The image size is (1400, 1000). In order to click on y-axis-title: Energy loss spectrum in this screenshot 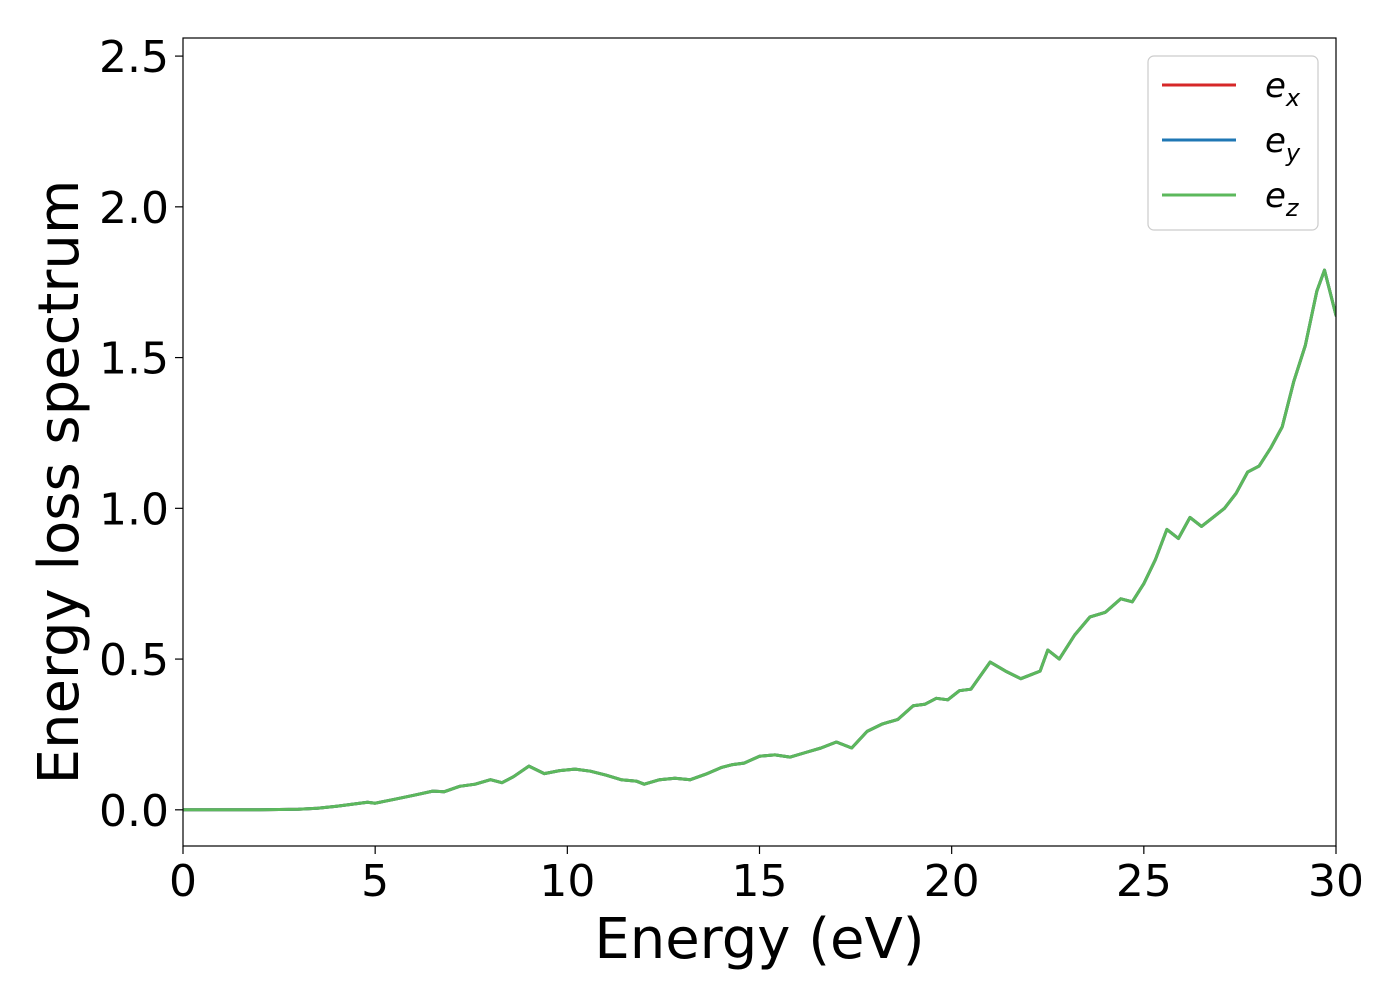, I will do `click(59, 482)`.